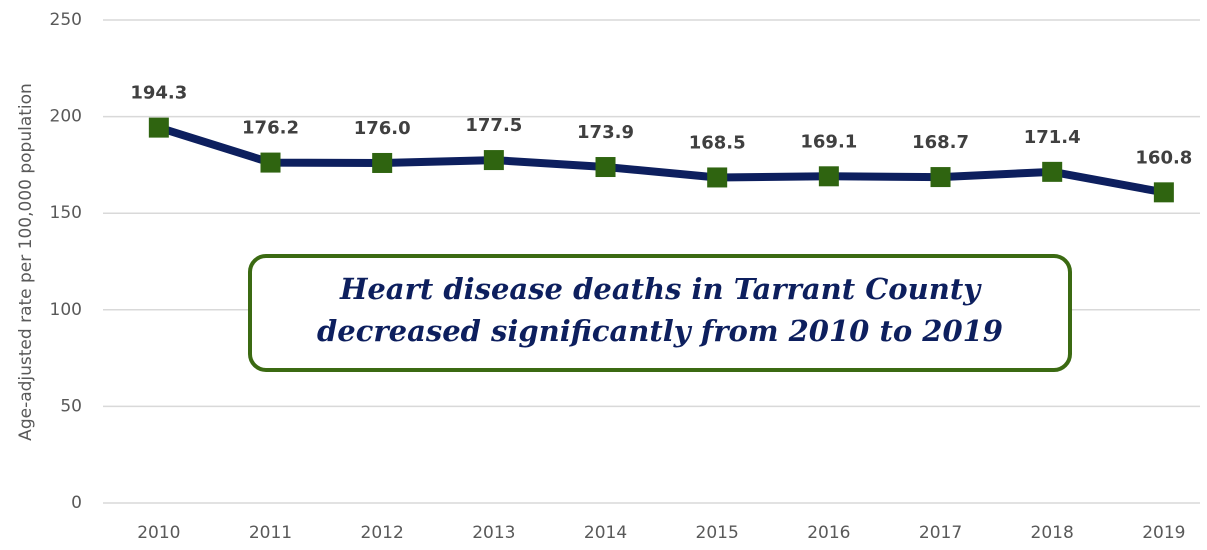 Image resolution: width=1207 pixels, height=550 pixels. What do you see at coordinates (66, 20) in the screenshot?
I see `y-tick-label: 250` at bounding box center [66, 20].